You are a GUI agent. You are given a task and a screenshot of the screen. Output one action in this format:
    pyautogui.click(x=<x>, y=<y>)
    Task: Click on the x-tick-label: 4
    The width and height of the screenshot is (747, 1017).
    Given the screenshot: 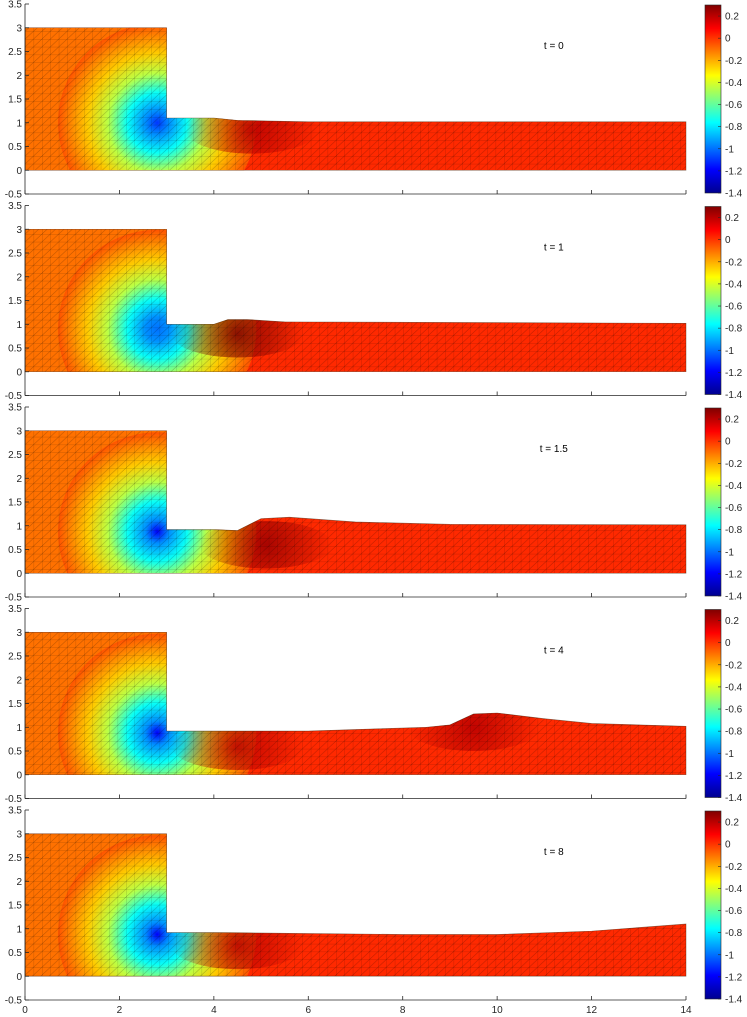 What is the action you would take?
    pyautogui.click(x=214, y=1010)
    